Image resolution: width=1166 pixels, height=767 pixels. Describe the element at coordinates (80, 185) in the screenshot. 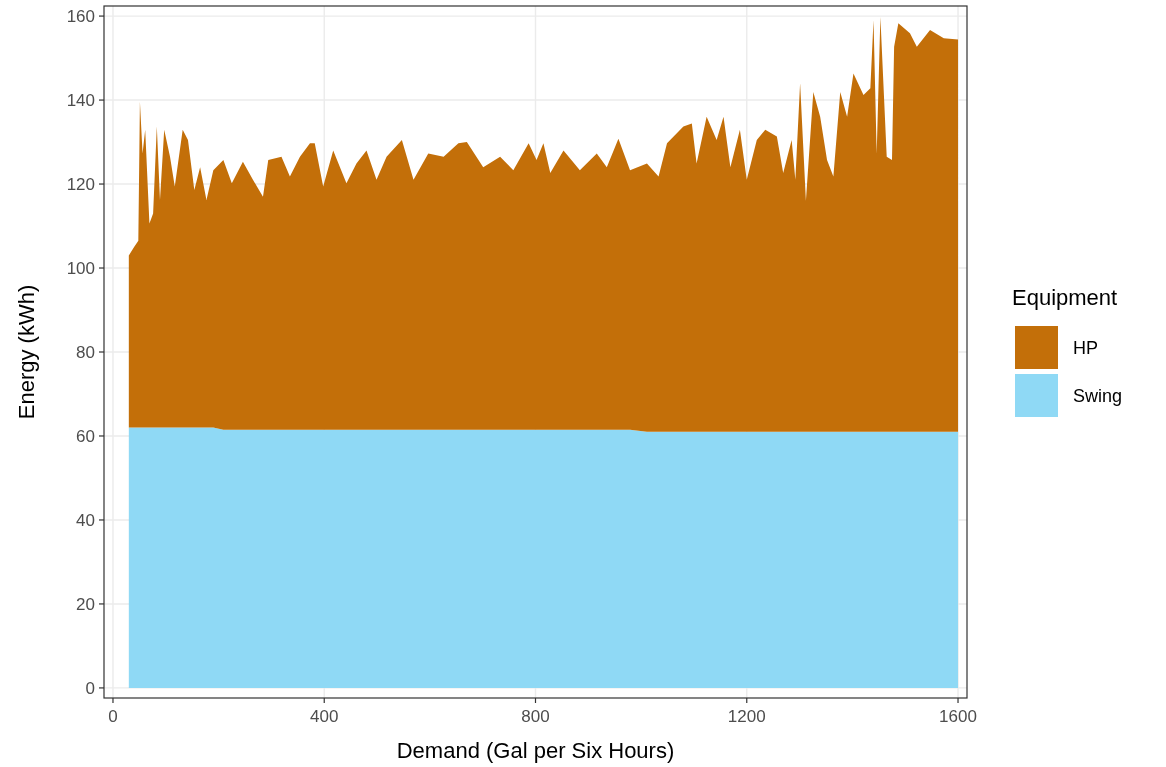

I see `y-tick-label: 120` at that location.